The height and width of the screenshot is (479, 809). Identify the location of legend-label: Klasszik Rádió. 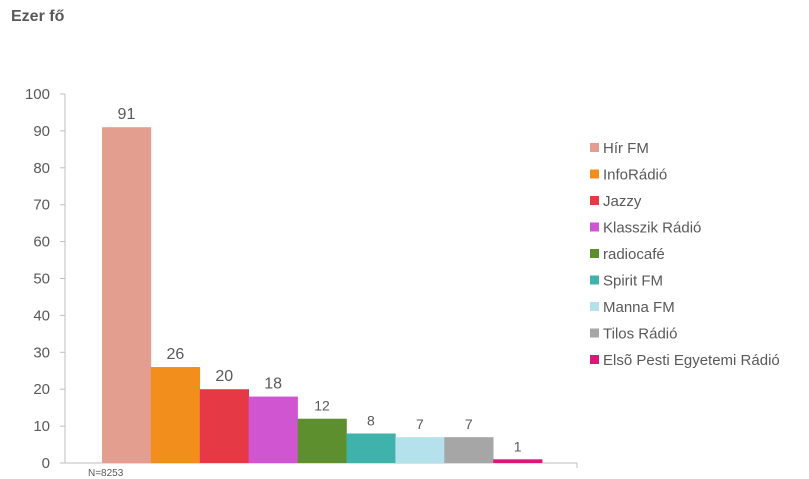
(652, 228).